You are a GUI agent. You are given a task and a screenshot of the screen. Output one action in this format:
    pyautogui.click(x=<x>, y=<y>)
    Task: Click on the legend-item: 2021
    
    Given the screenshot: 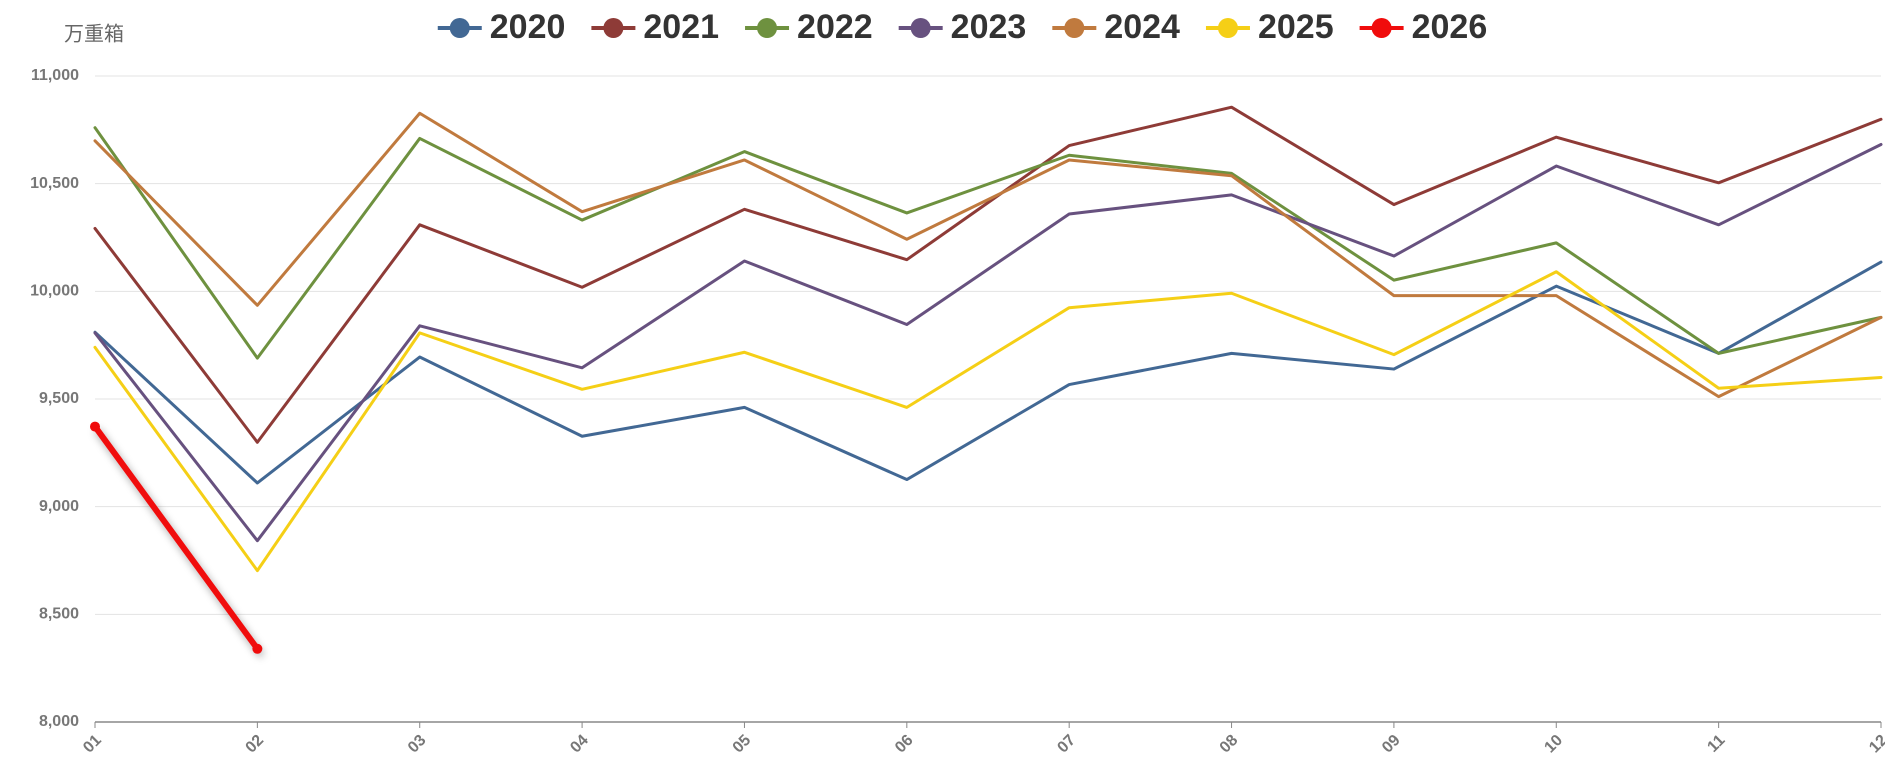 What is the action you would take?
    pyautogui.click(x=655, y=27)
    